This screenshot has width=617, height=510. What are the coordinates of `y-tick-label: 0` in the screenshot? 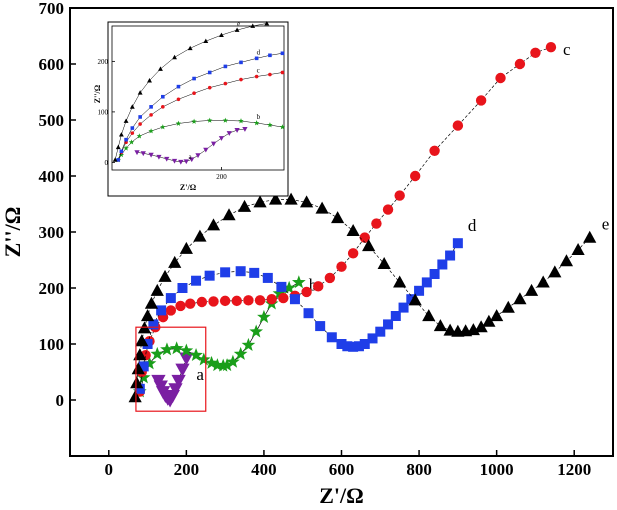 It's located at (60, 400).